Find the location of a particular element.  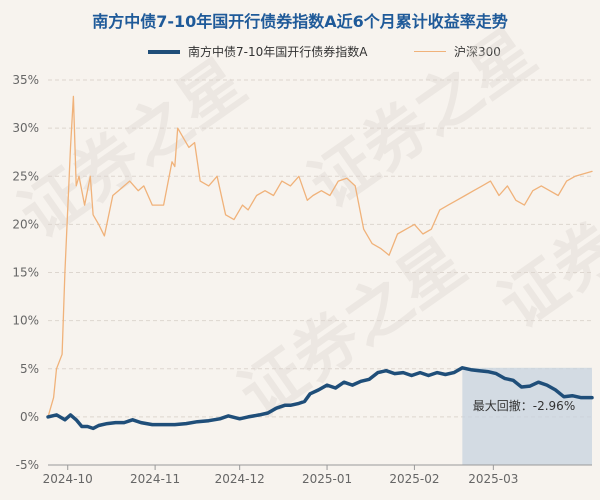

y-tick-label-5: 5% is located at coordinates (29, 369).